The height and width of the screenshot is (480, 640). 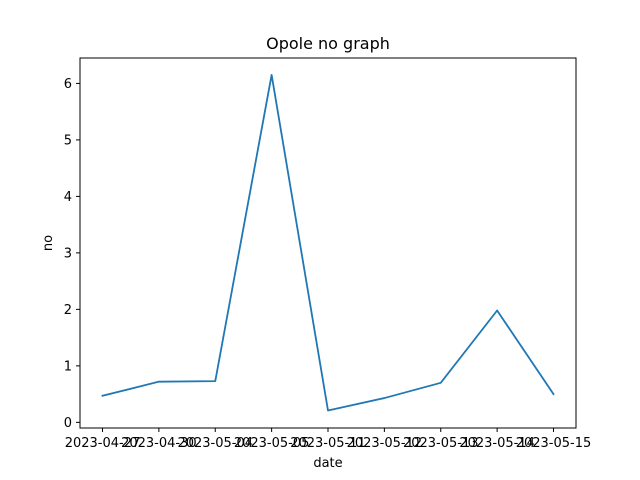 What do you see at coordinates (328, 43) in the screenshot?
I see `chart-title: Opole no graph` at bounding box center [328, 43].